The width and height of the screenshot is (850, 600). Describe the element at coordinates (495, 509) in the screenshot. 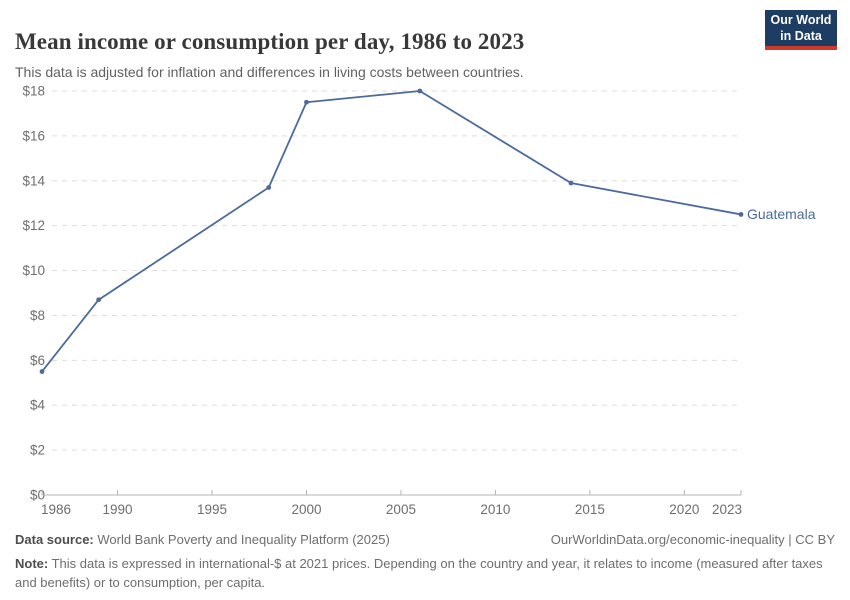

I see `x-tick-label: 2010` at that location.